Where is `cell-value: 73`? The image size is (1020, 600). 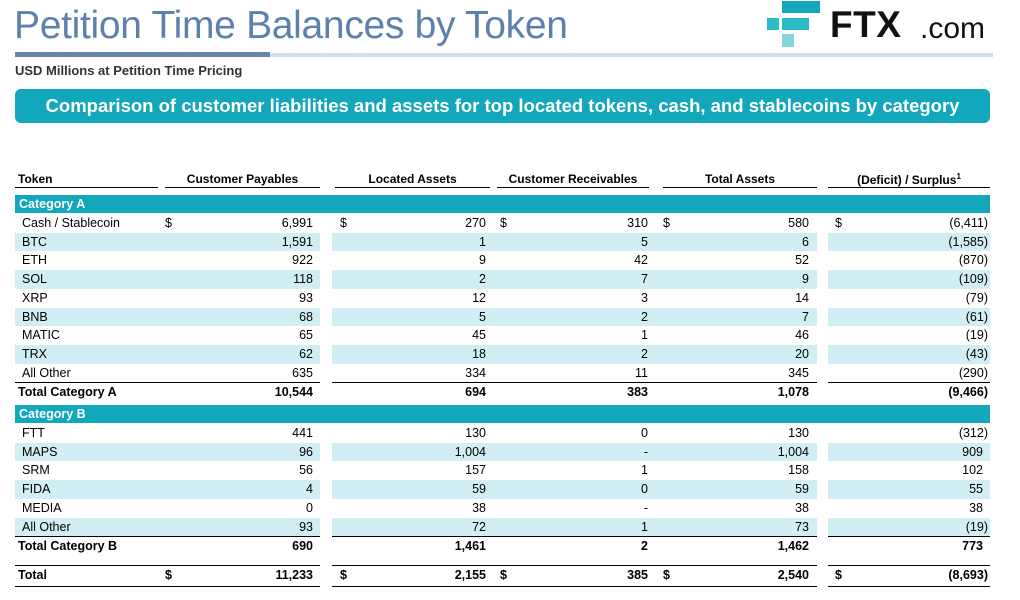
cell-value: 73 is located at coordinates (802, 526).